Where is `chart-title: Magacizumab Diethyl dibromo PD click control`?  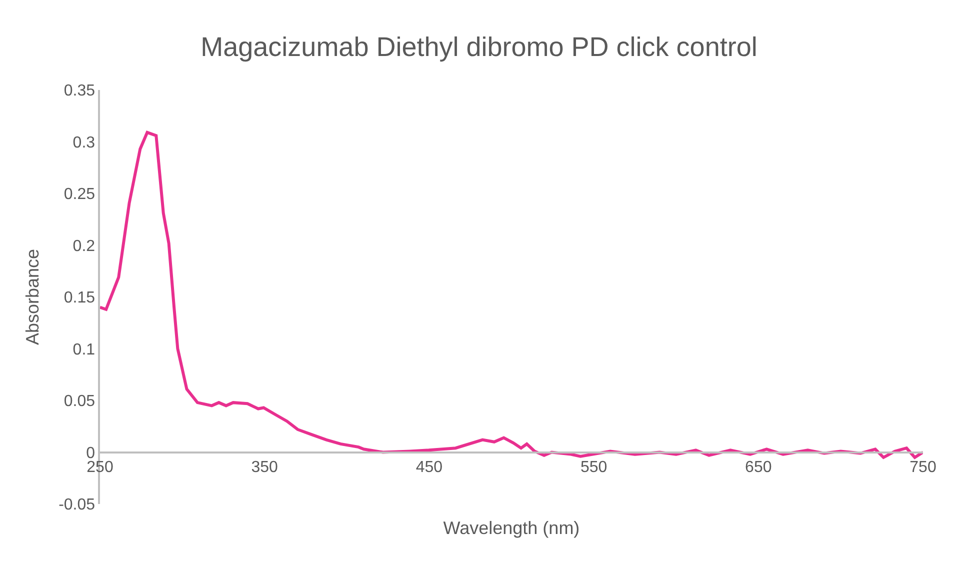 chart-title: Magacizumab Diethyl dibromo PD click control is located at coordinates (479, 47).